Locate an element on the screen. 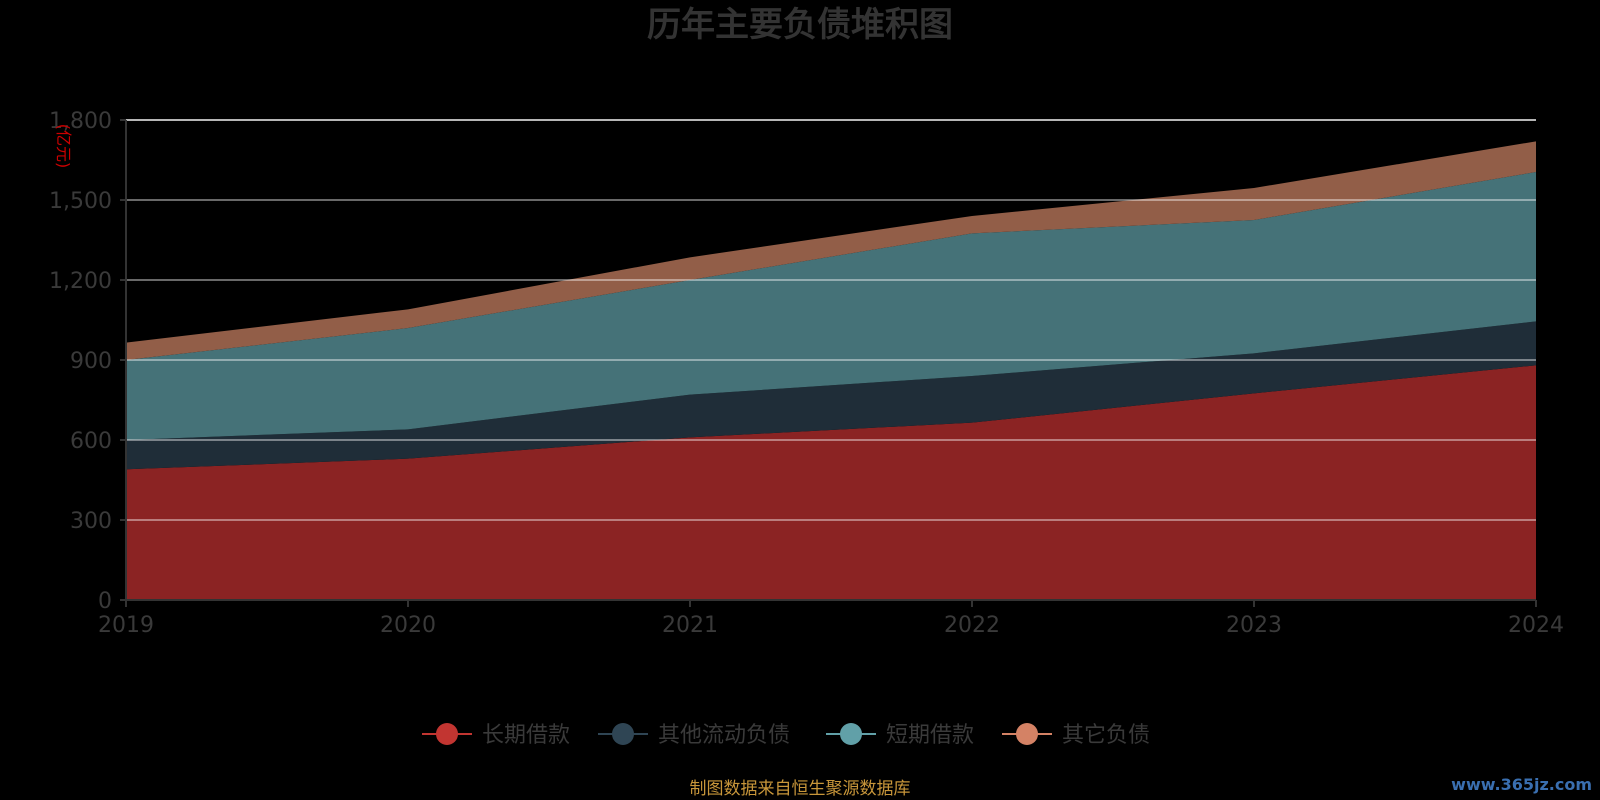 The height and width of the screenshot is (800, 1600). x-tick-label: 2019 is located at coordinates (126, 625).